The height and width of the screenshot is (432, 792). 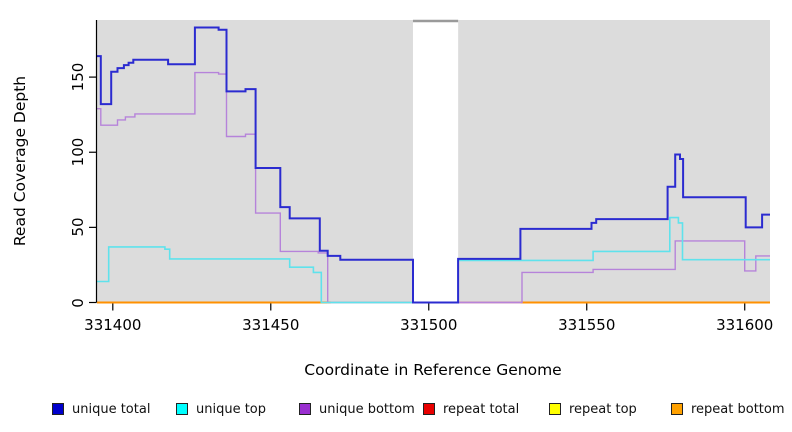 I want to click on legend-item-repeat-top: repeat top, so click(x=593, y=409).